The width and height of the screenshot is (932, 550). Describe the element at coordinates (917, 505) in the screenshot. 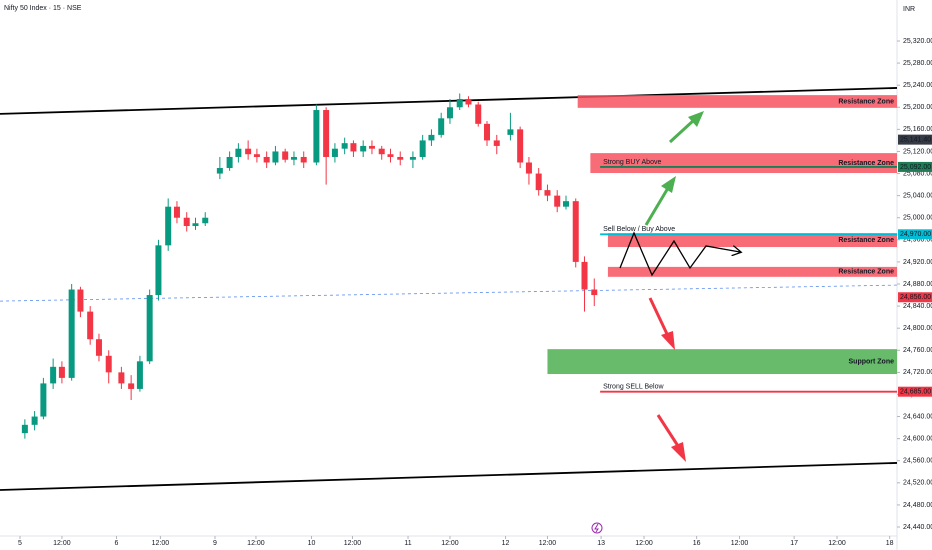

I see `y-tick-label: 24,480.00` at that location.